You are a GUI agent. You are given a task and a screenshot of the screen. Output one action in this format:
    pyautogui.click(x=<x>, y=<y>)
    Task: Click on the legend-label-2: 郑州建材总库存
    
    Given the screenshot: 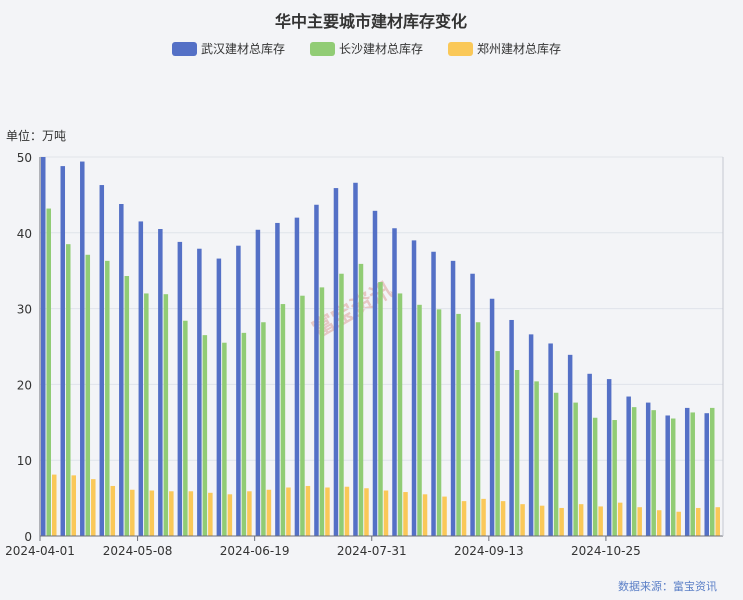 What is the action you would take?
    pyautogui.click(x=519, y=48)
    